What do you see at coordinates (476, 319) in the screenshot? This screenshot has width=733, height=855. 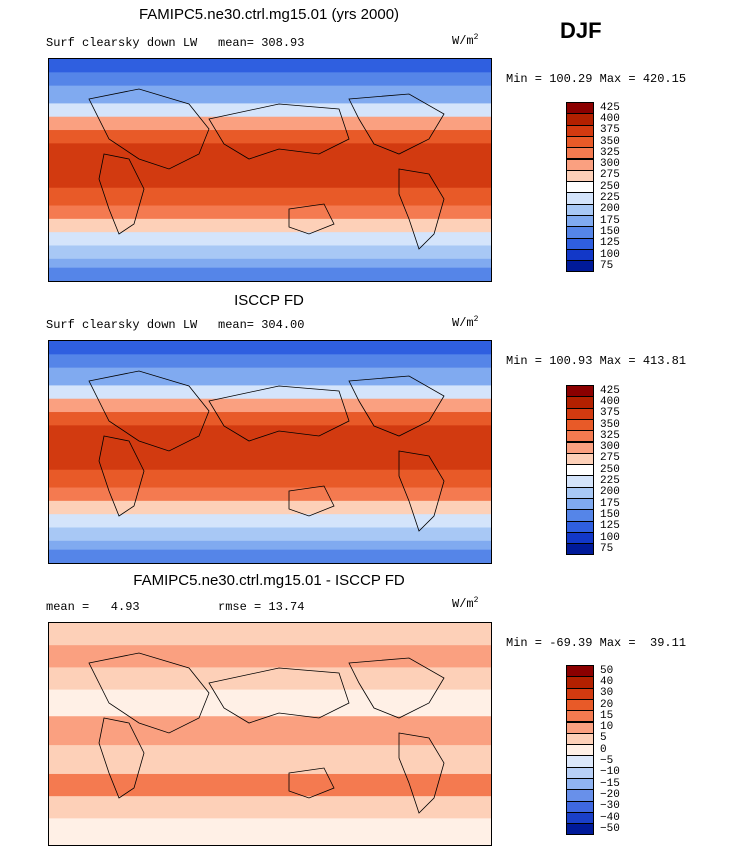 I see `panel-2-units-sup: 2` at bounding box center [476, 319].